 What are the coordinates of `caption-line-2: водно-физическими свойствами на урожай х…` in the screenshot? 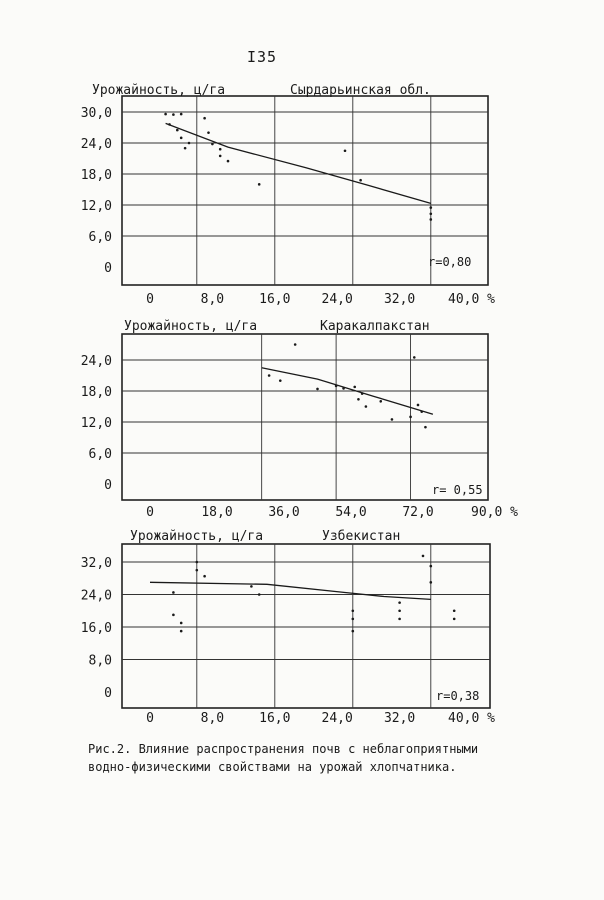 It's located at (272, 767).